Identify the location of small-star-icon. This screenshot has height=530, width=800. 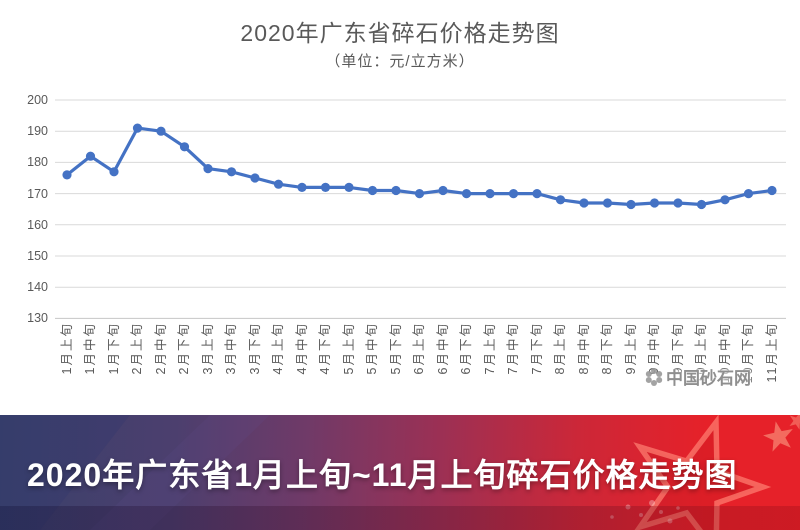
(778, 436).